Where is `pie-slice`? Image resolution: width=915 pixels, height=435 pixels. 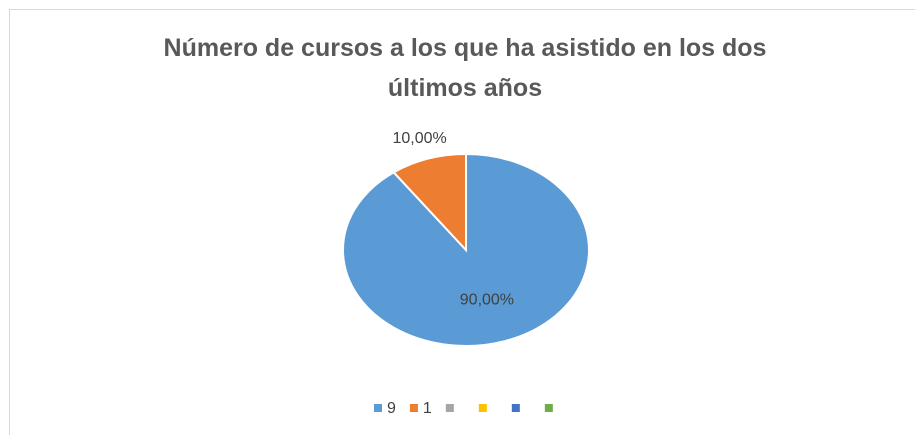 pie-slice is located at coordinates (429, 202).